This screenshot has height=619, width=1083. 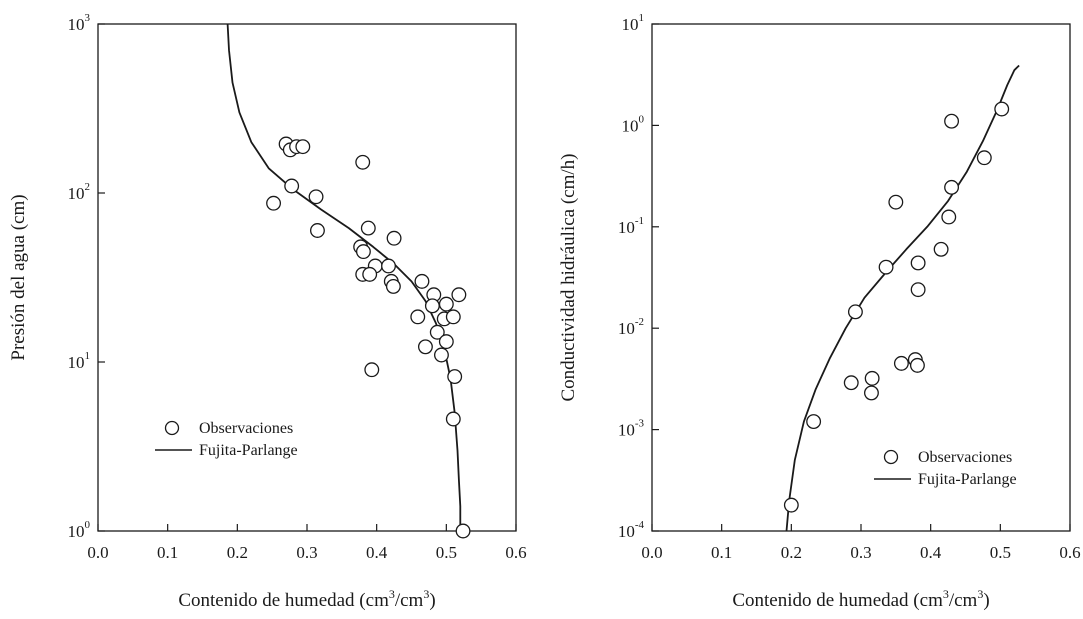 I want to click on y-tick-label: 10⁻², so click(x=631, y=327).